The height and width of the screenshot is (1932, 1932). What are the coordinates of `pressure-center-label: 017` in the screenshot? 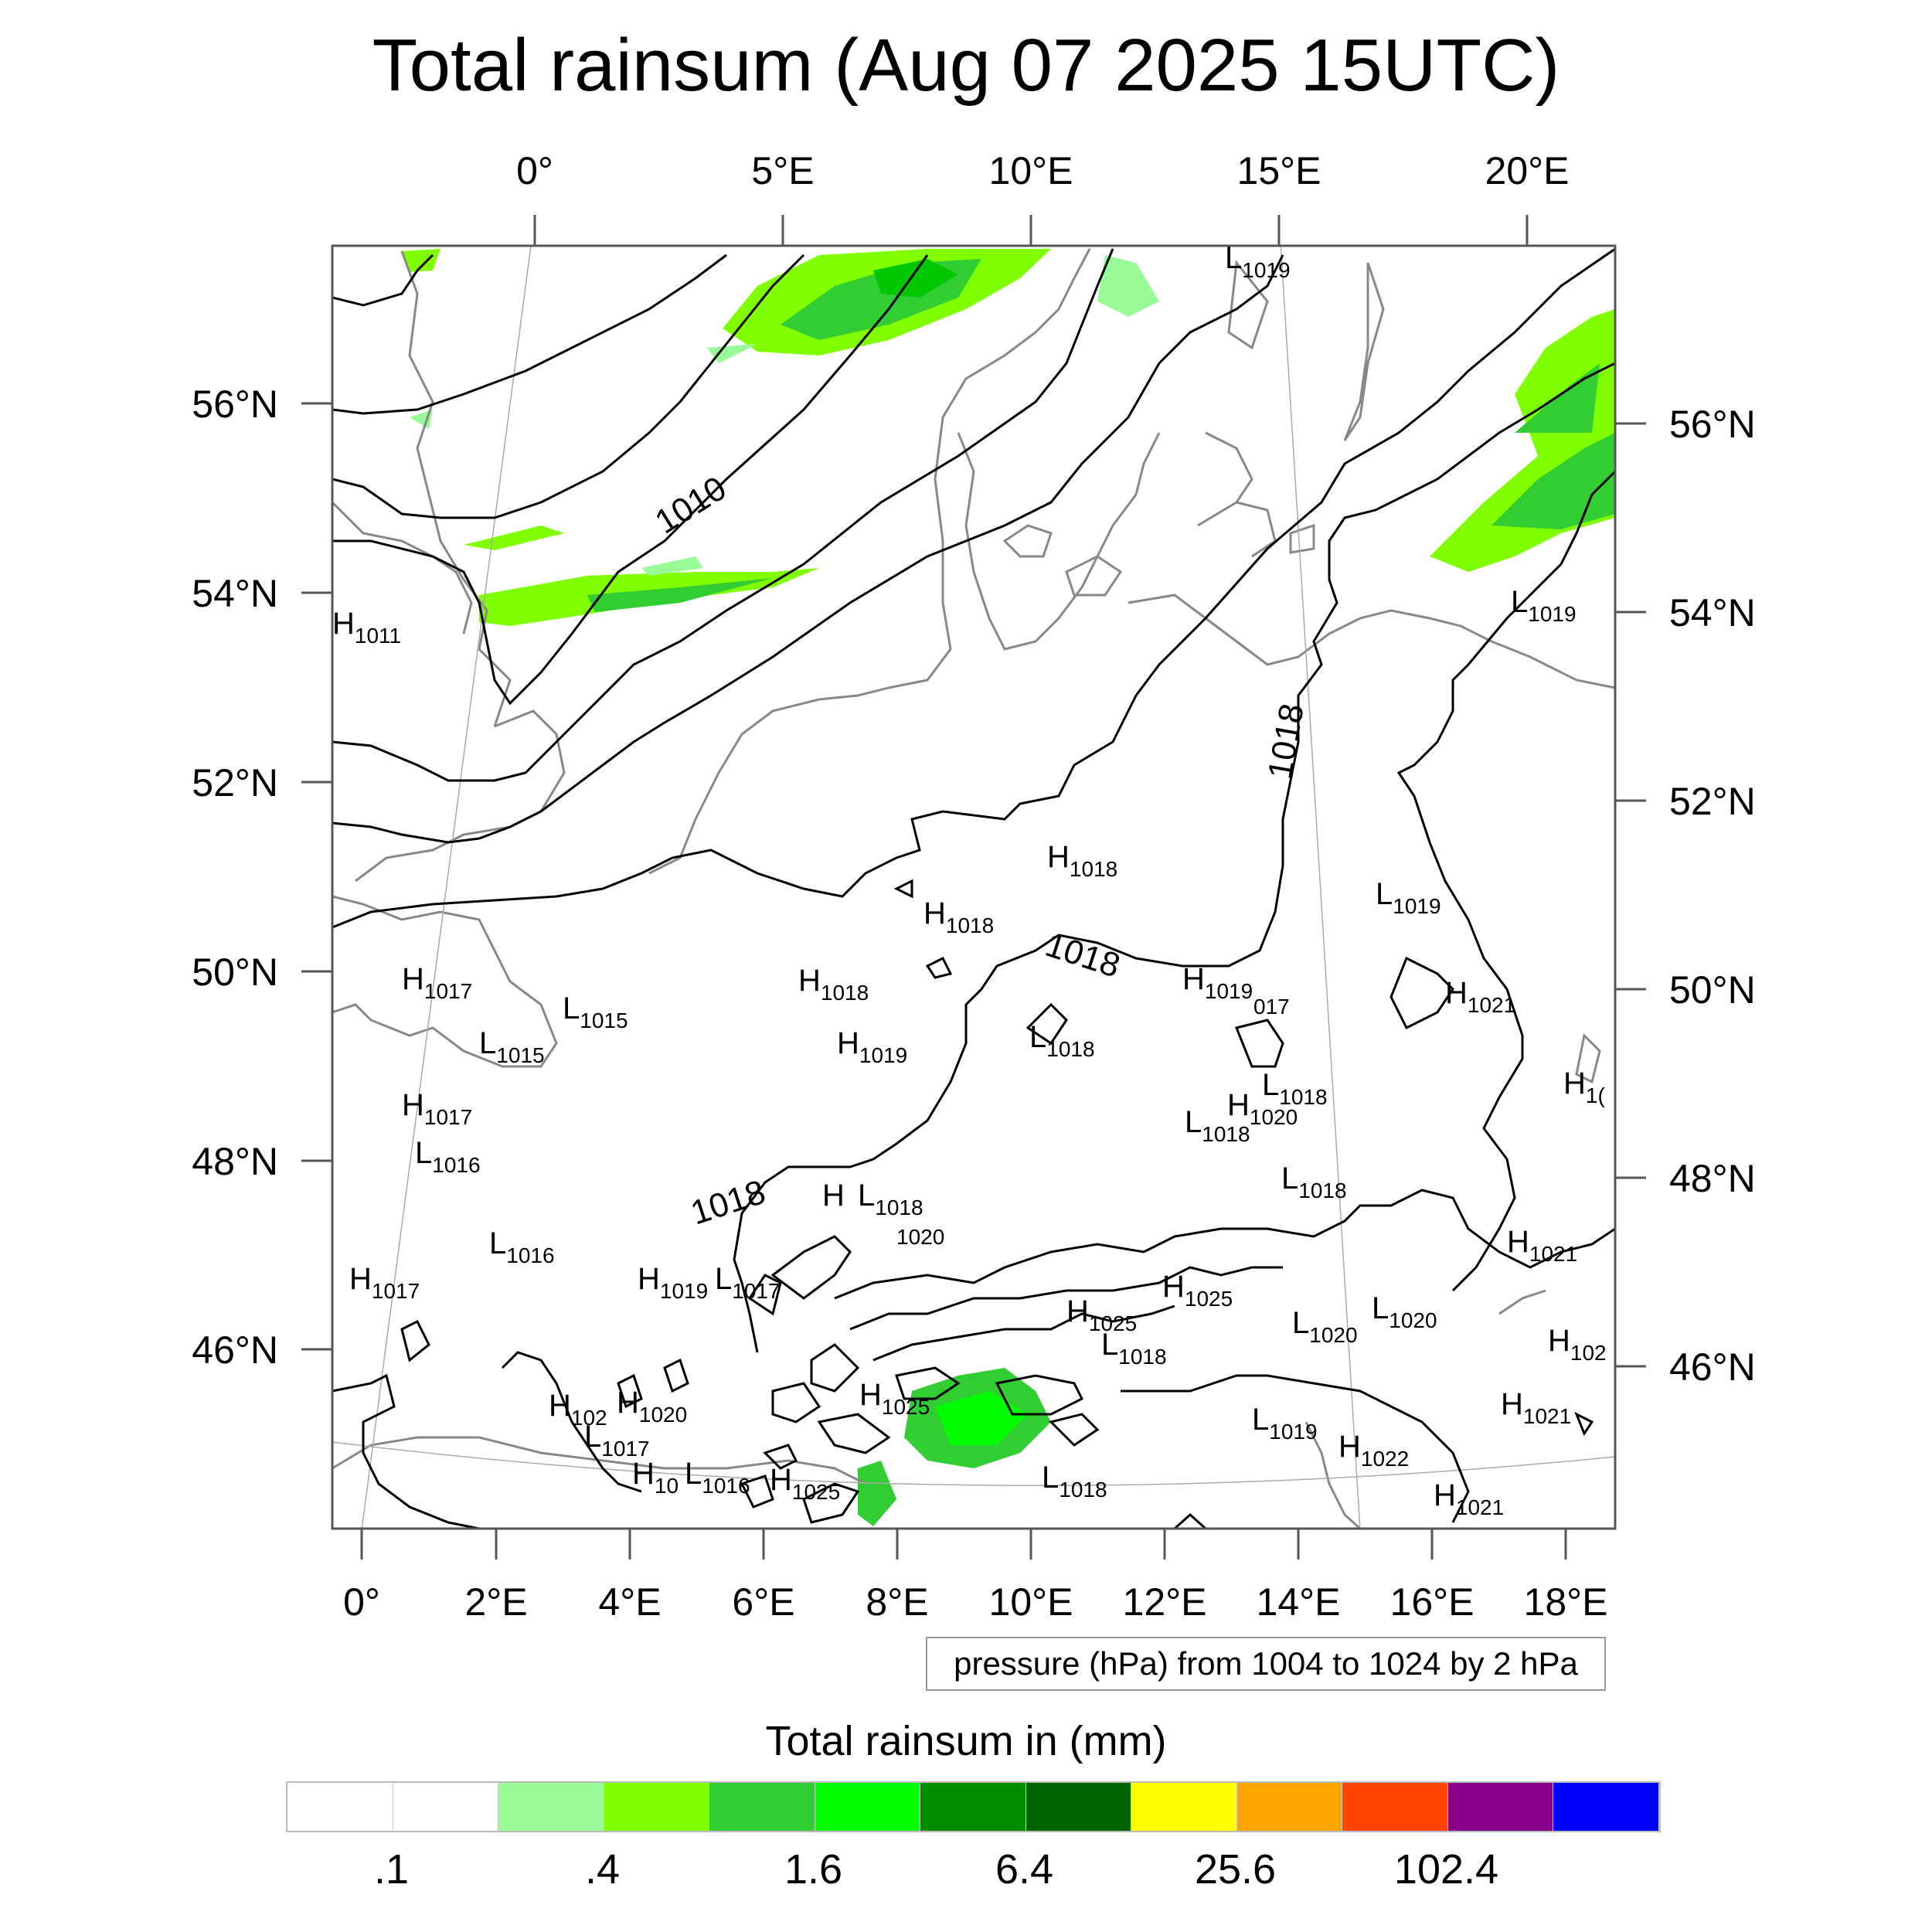 It's located at (1271, 1007).